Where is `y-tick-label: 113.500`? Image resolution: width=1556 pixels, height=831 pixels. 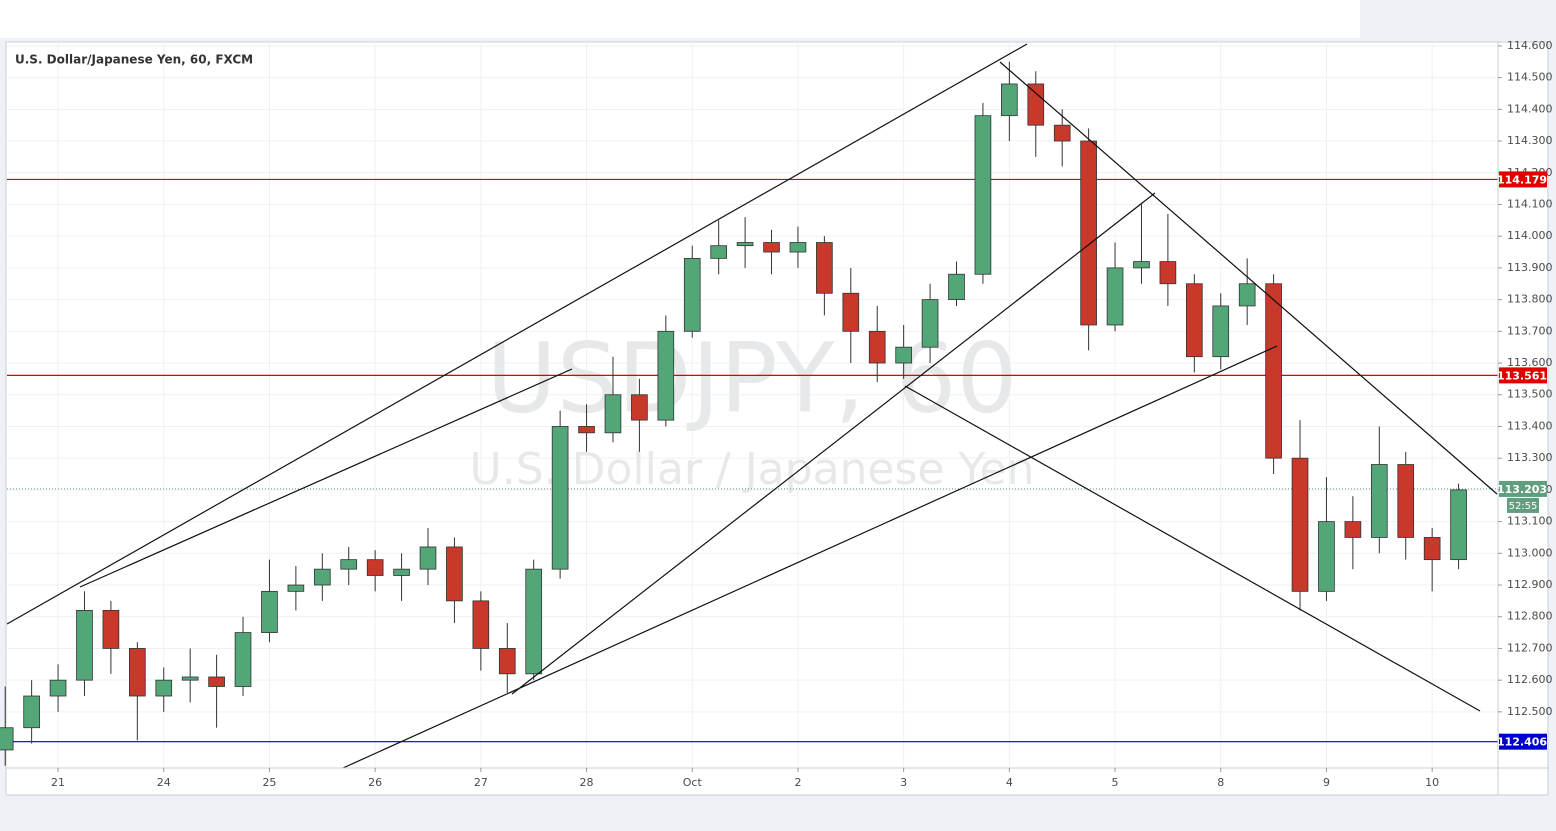
y-tick-label: 113.500 is located at coordinates (1530, 394).